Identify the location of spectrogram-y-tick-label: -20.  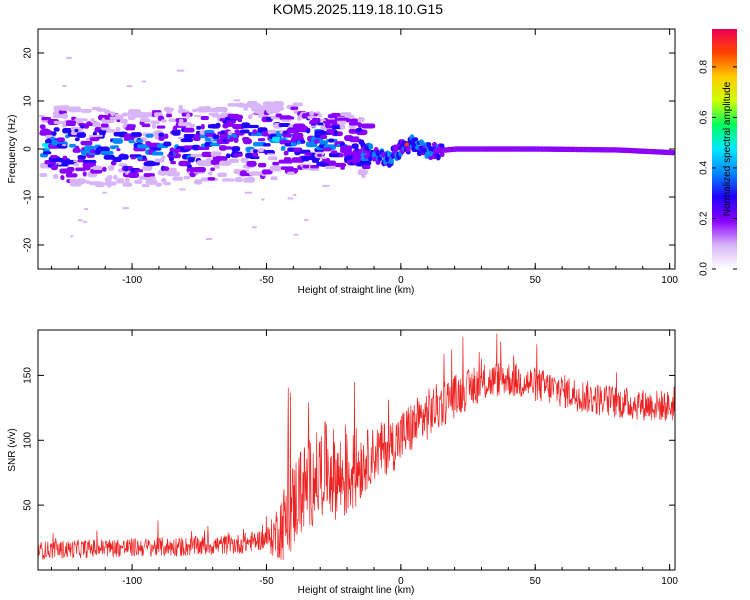
(28, 244).